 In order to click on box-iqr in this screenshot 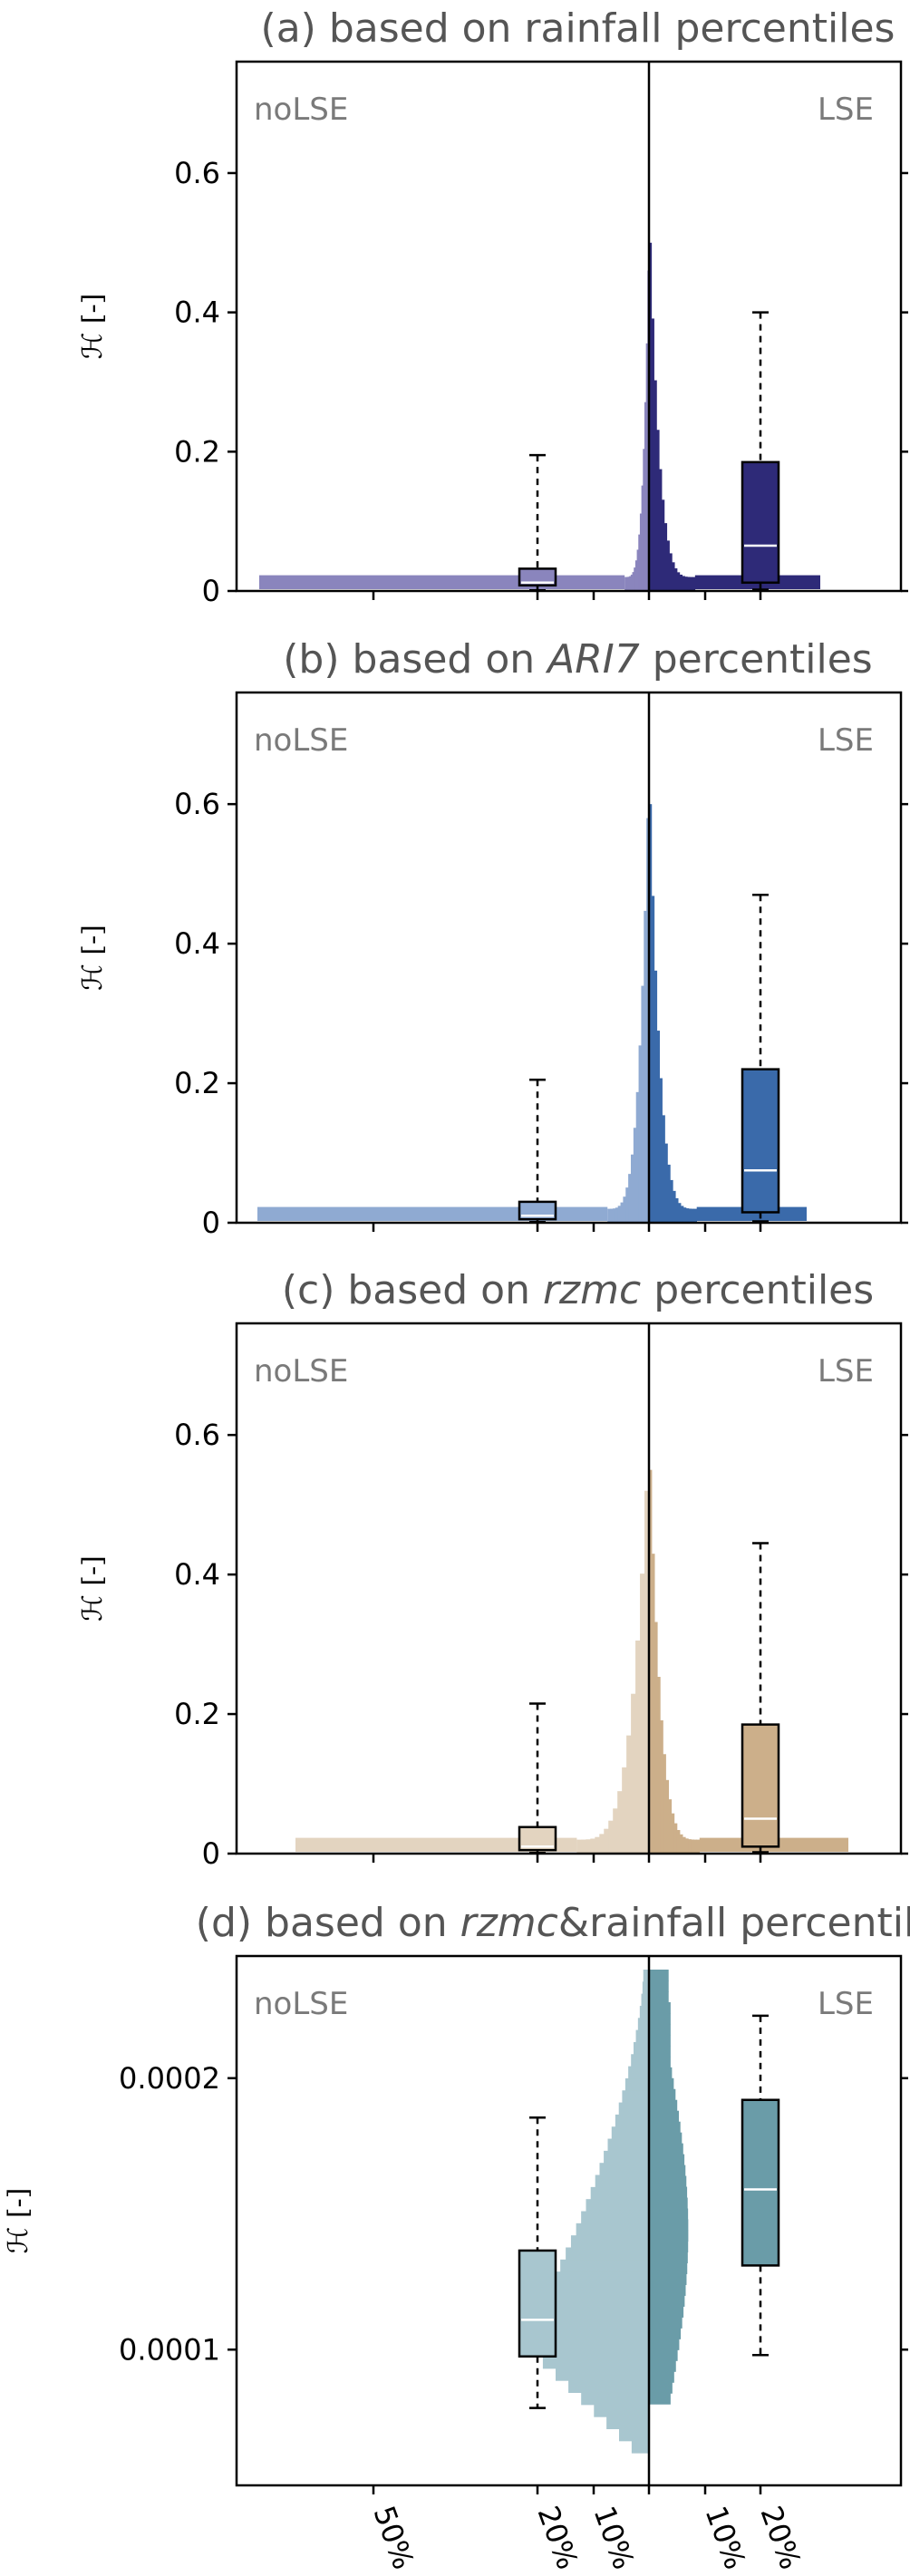, I will do `click(760, 2182)`.